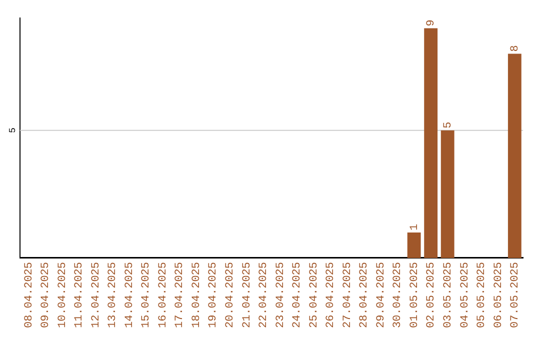  Describe the element at coordinates (465, 295) in the screenshot. I see `x-tick-label: 04.05.2025` at that location.